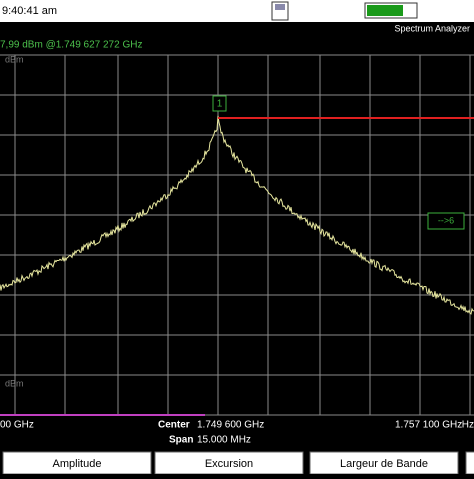 Image resolution: width=474 pixels, height=479 pixels. I want to click on span-label: Span, so click(181, 440).